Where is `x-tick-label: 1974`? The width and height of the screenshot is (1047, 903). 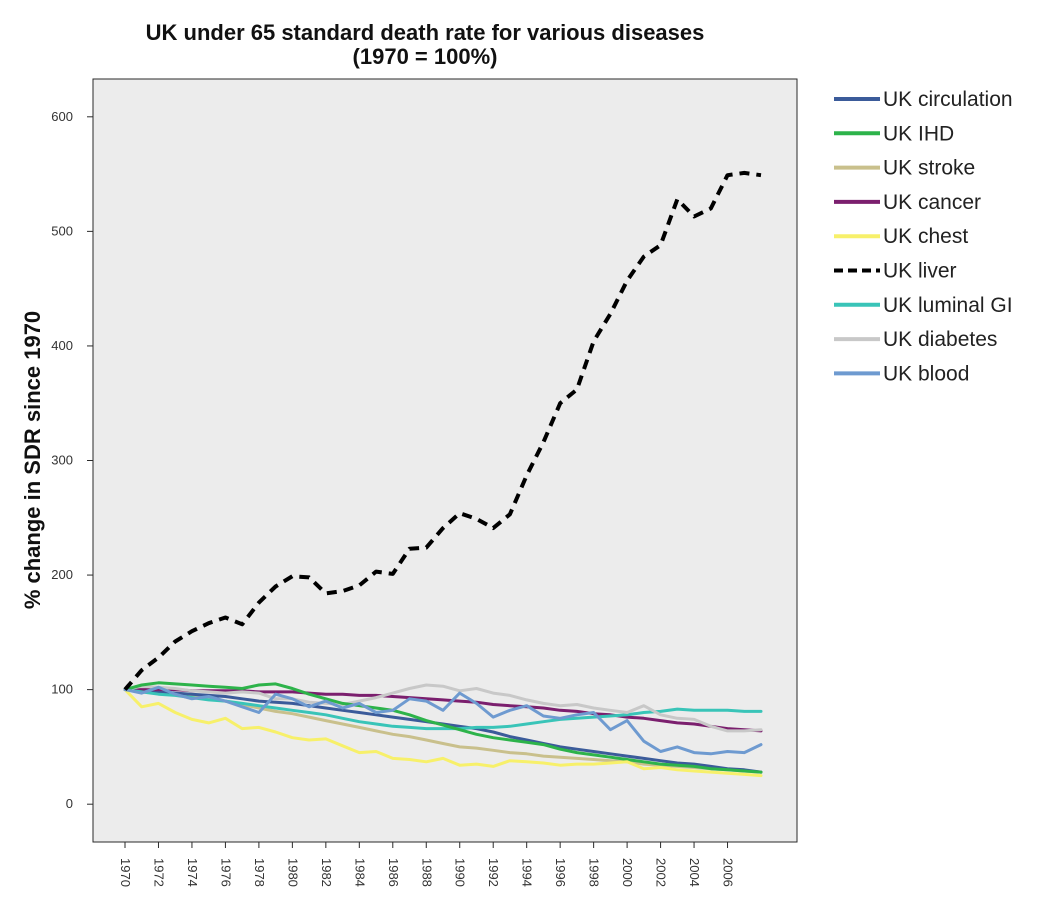 x-tick-label: 1974 is located at coordinates (192, 872).